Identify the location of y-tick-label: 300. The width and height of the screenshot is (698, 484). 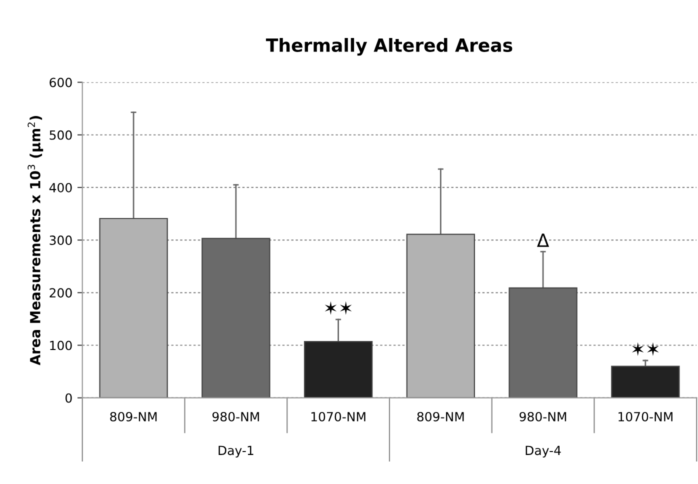
(61, 240).